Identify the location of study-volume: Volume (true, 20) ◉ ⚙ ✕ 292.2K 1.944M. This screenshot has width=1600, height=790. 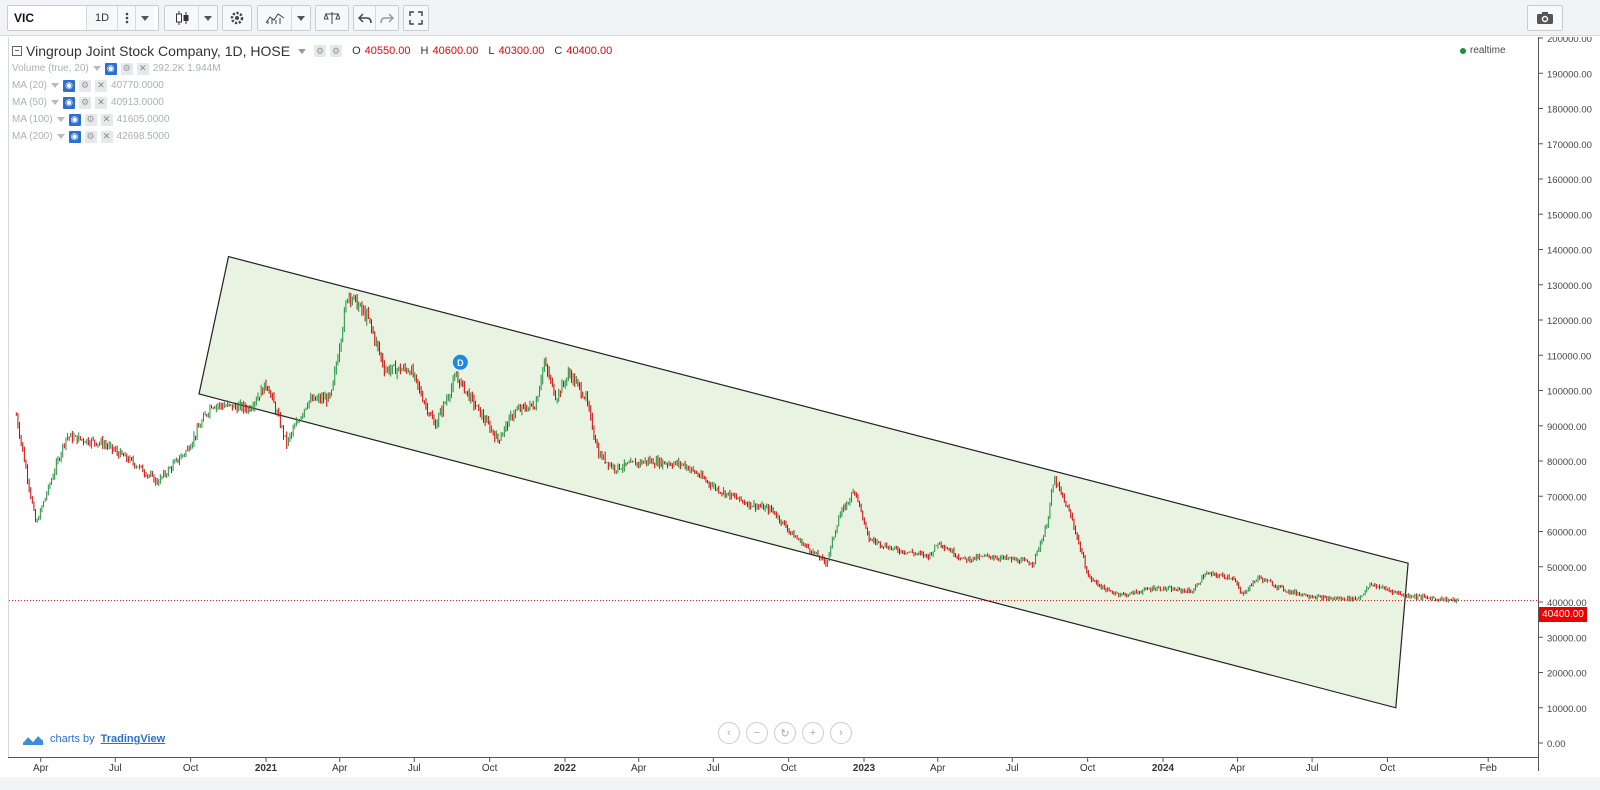
(312, 68).